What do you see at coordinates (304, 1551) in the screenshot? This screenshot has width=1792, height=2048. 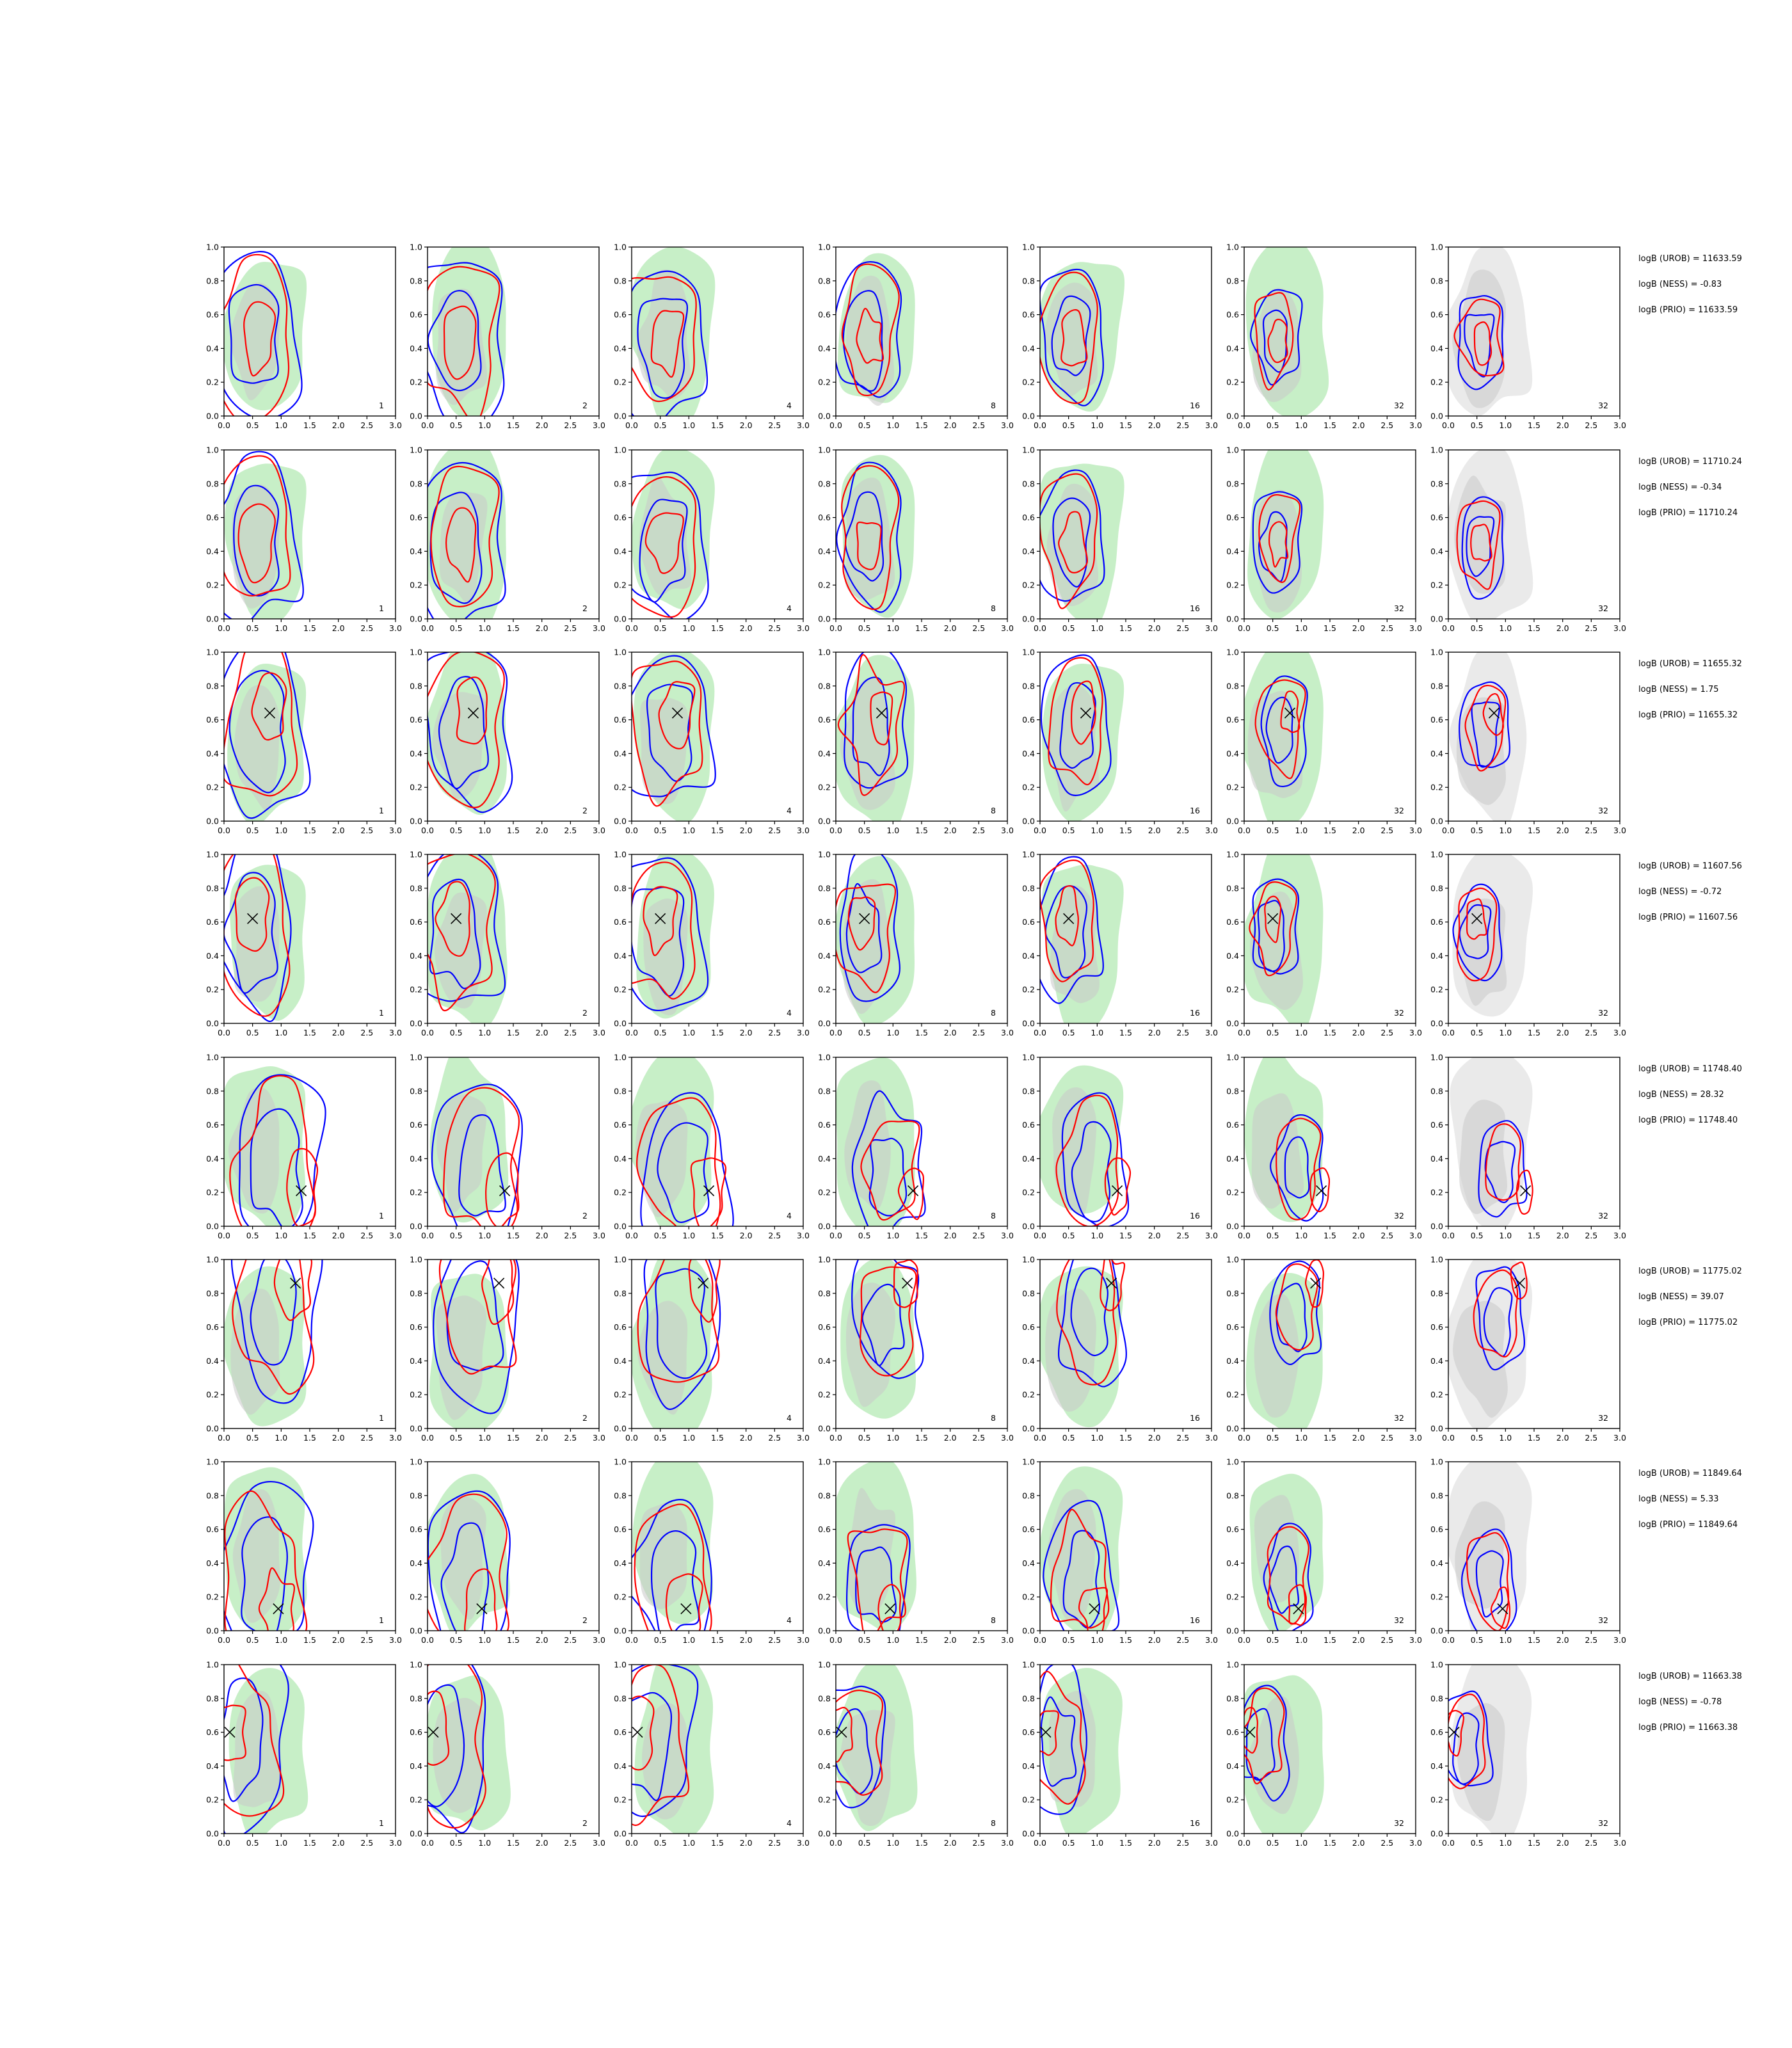 I see `subplot-r7-c1: 0.0 0.5 1.0 1.5 2.0 2.5 3.0 0.0 0.2 0.4 0.6 0.8 1.0 1` at bounding box center [304, 1551].